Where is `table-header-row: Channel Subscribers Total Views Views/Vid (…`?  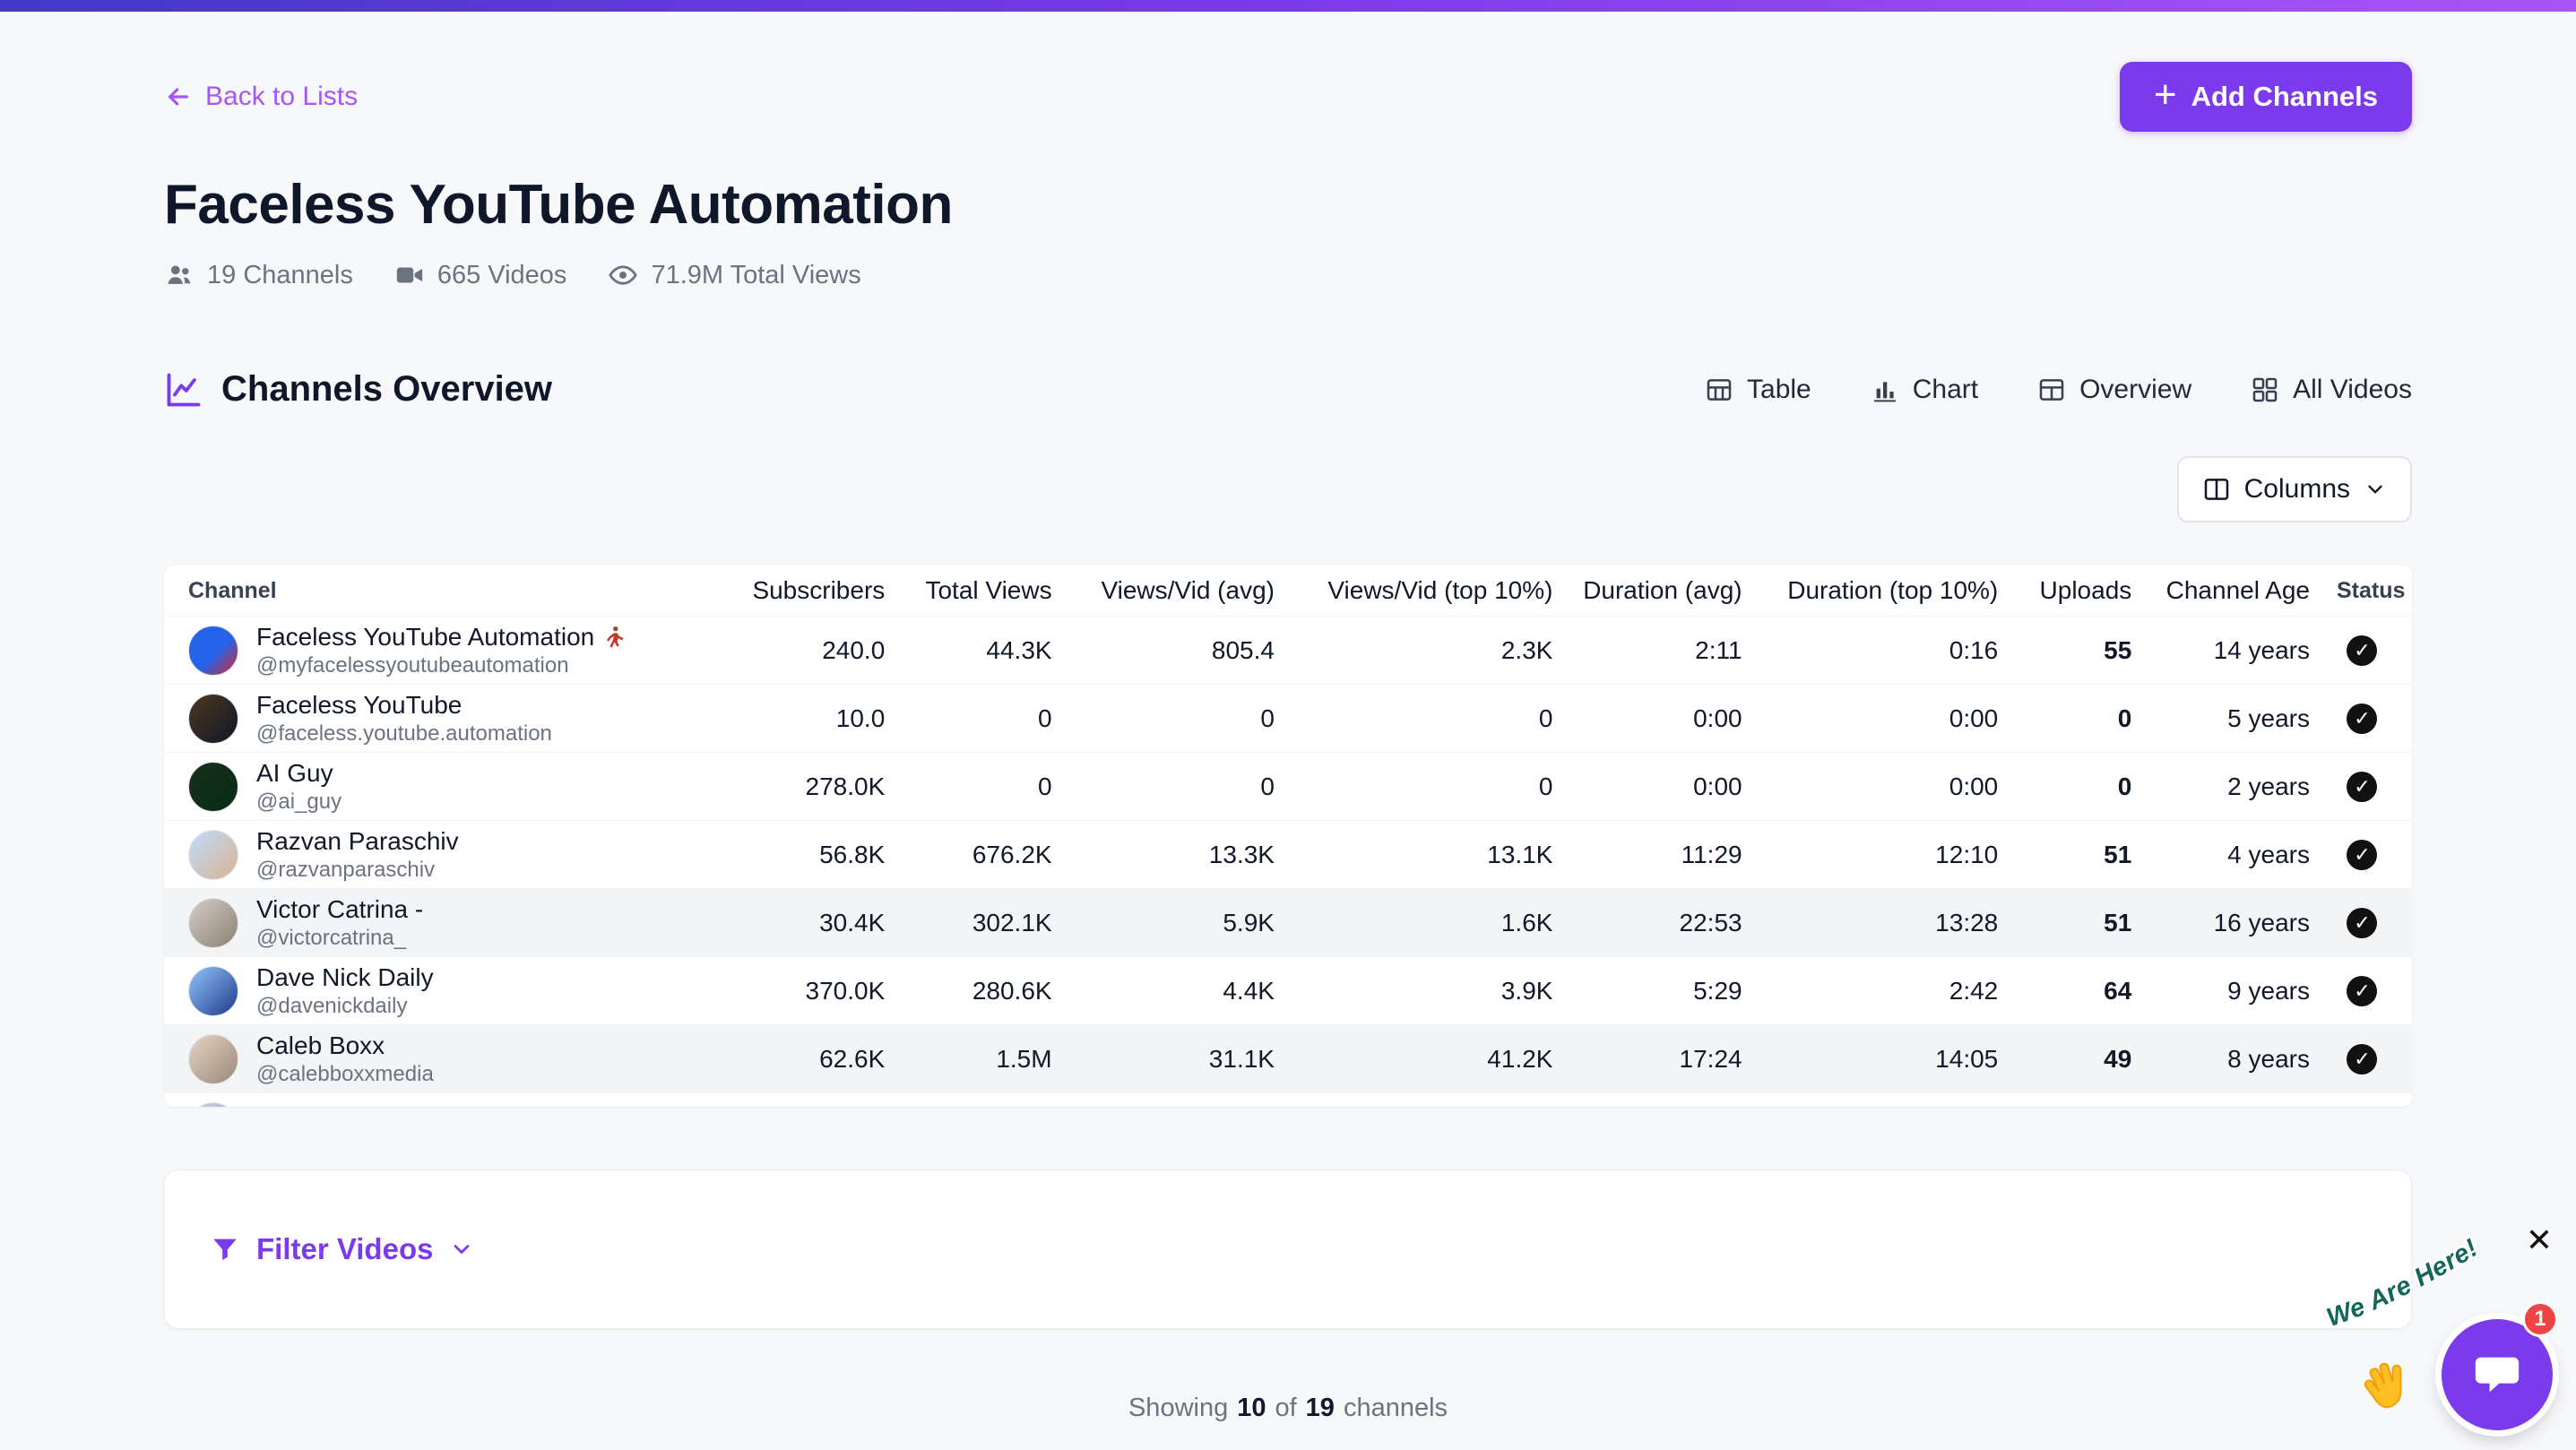 table-header-row: Channel Subscribers Total Views Views/Vid (… is located at coordinates (1288, 590).